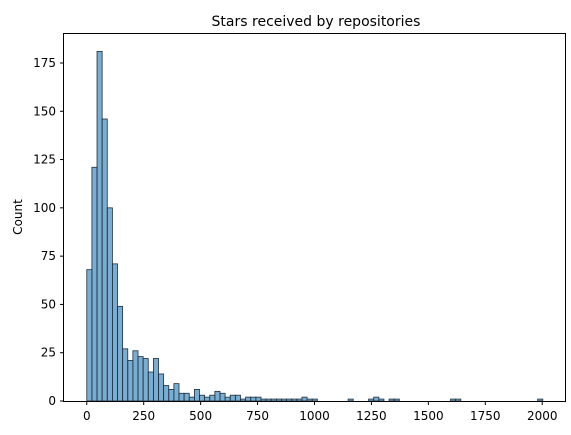  I want to click on x-tick-label: 2000, so click(542, 416).